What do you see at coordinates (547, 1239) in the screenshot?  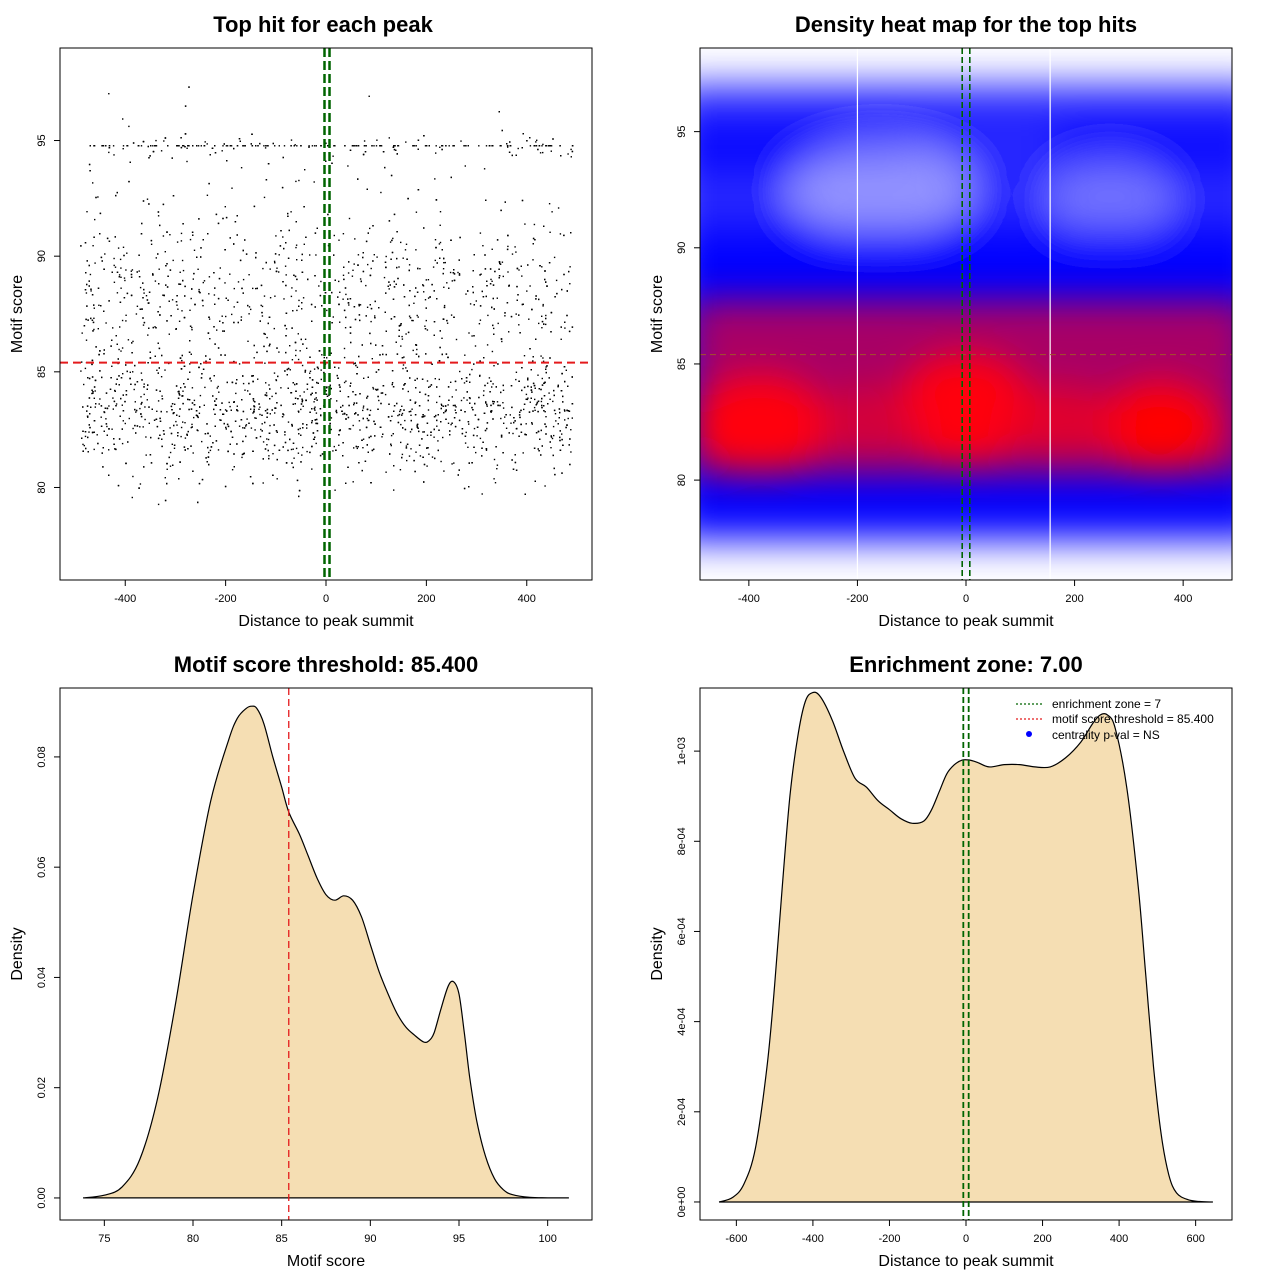 I see `score-density-xtick-label: 100` at bounding box center [547, 1239].